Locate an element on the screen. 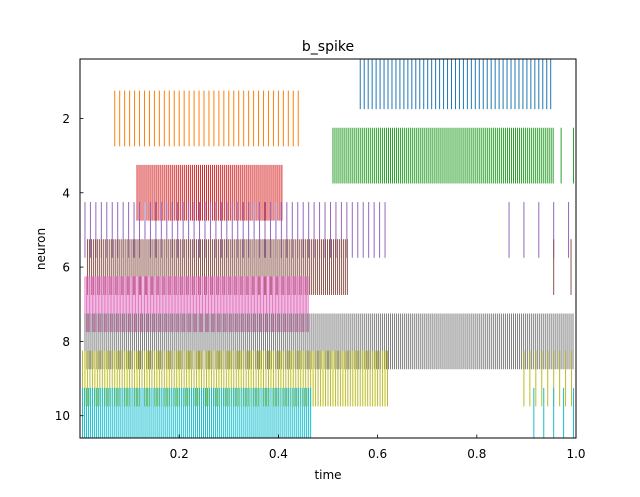 The height and width of the screenshot is (497, 640). x-tick-label: 1.0 is located at coordinates (575, 454).